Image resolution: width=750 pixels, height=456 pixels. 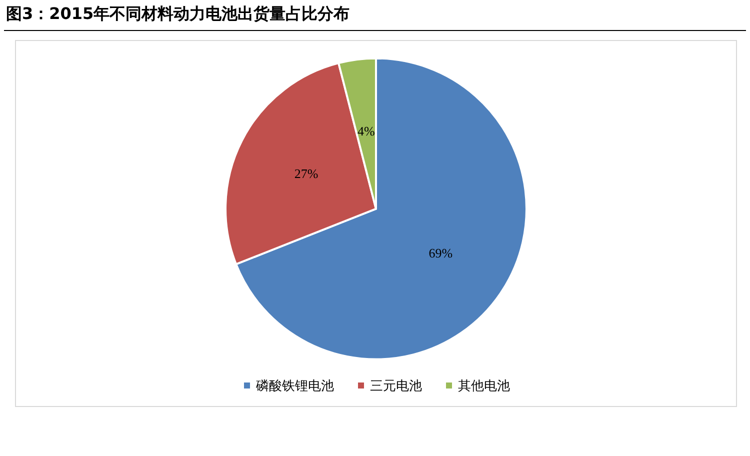 I want to click on data-label: 69%, so click(x=440, y=252).